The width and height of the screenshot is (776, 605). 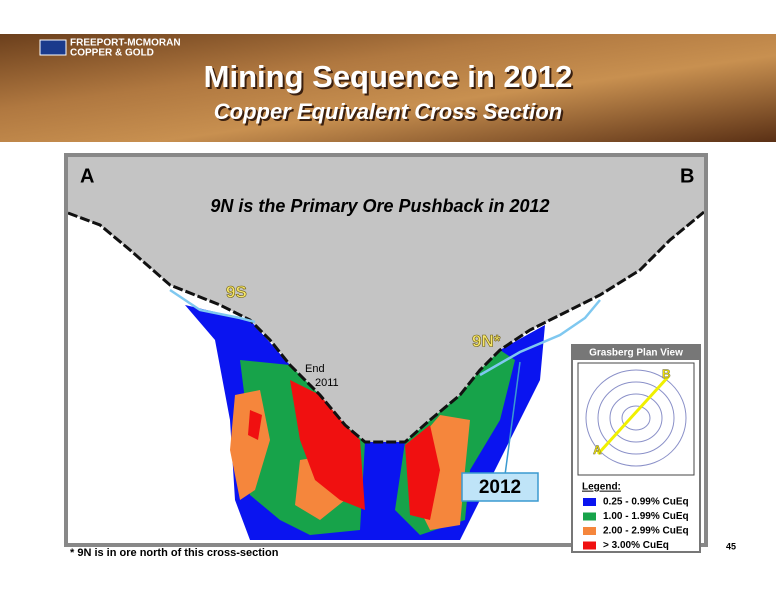 What do you see at coordinates (646, 516) in the screenshot?
I see `legend-label: 1.00 - 1.99% CuEq` at bounding box center [646, 516].